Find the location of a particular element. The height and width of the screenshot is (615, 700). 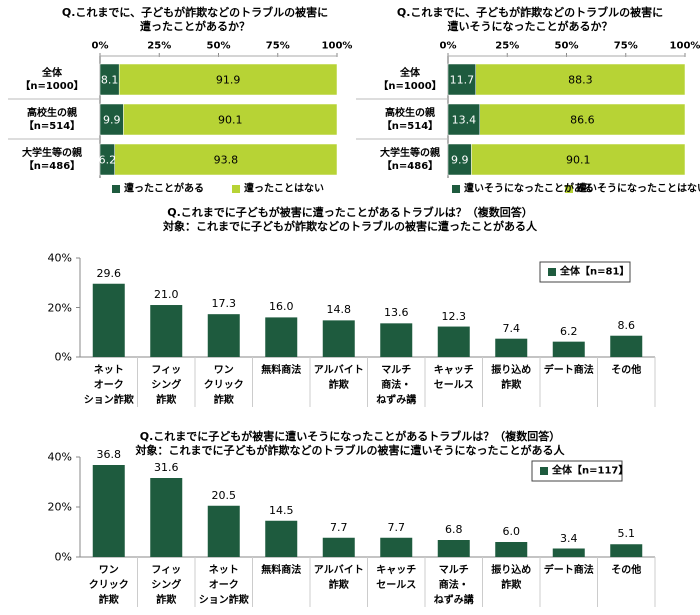

value-label: 12.3 is located at coordinates (454, 316).